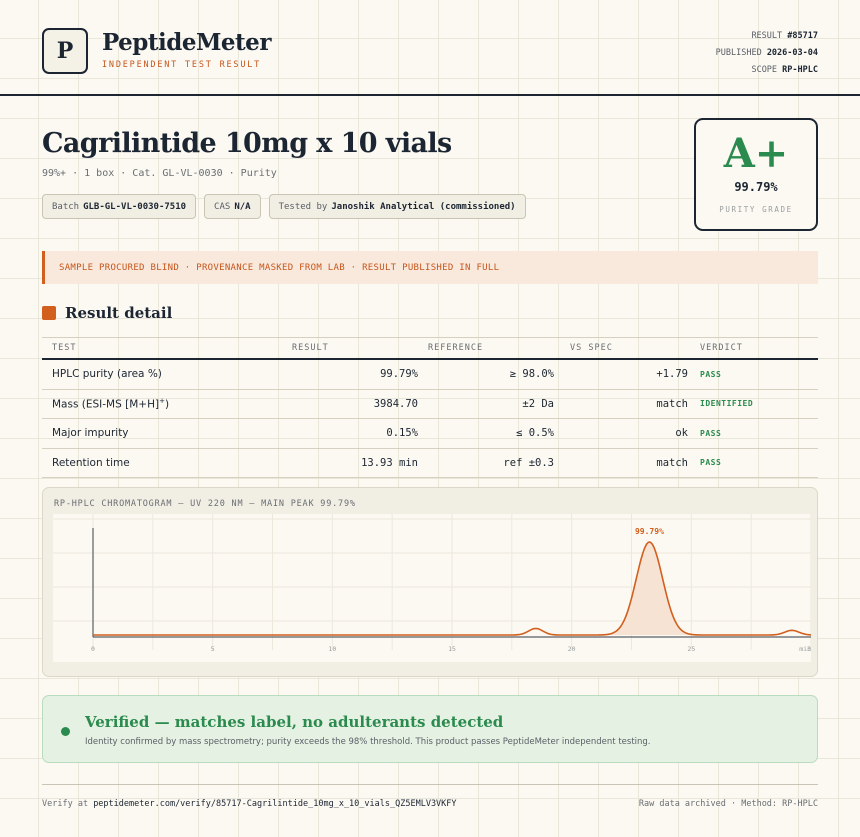 This screenshot has height=837, width=860. What do you see at coordinates (691, 649) in the screenshot?
I see `x-tick-label: 25` at bounding box center [691, 649].